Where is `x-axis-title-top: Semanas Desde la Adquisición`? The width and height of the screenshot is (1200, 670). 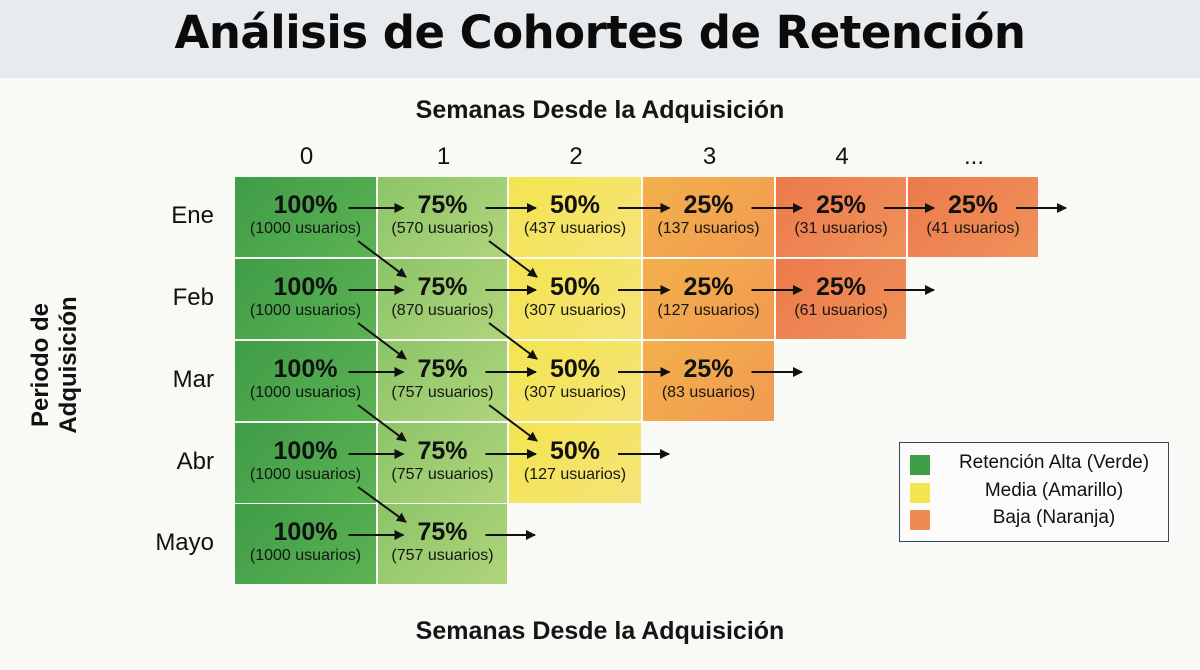
x-axis-title-top: Semanas Desde la Adquisición is located at coordinates (600, 110).